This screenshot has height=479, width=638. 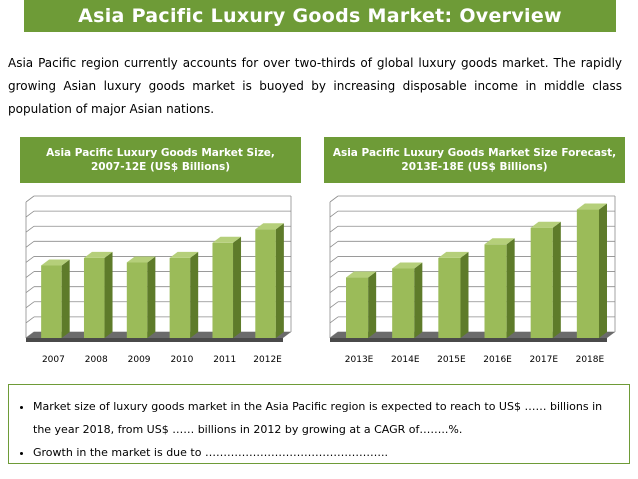 What do you see at coordinates (96, 360) in the screenshot?
I see `x-tick-label: 2008` at bounding box center [96, 360].